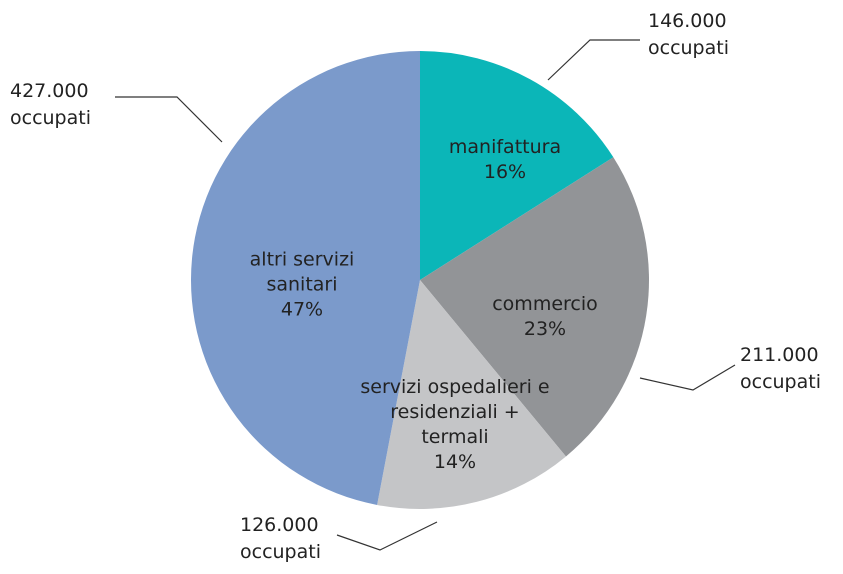  What do you see at coordinates (455, 462) in the screenshot?
I see `percent-label: 14%` at bounding box center [455, 462].